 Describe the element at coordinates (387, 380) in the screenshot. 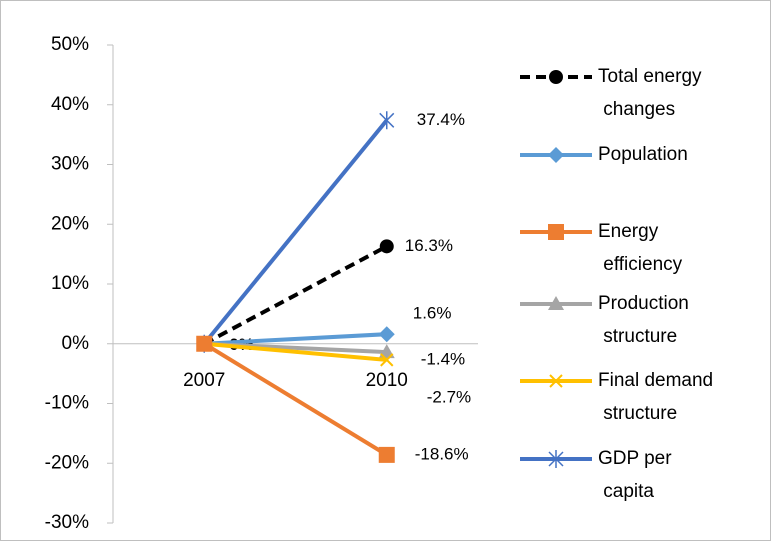

I see `x-tick-label: 2010` at that location.